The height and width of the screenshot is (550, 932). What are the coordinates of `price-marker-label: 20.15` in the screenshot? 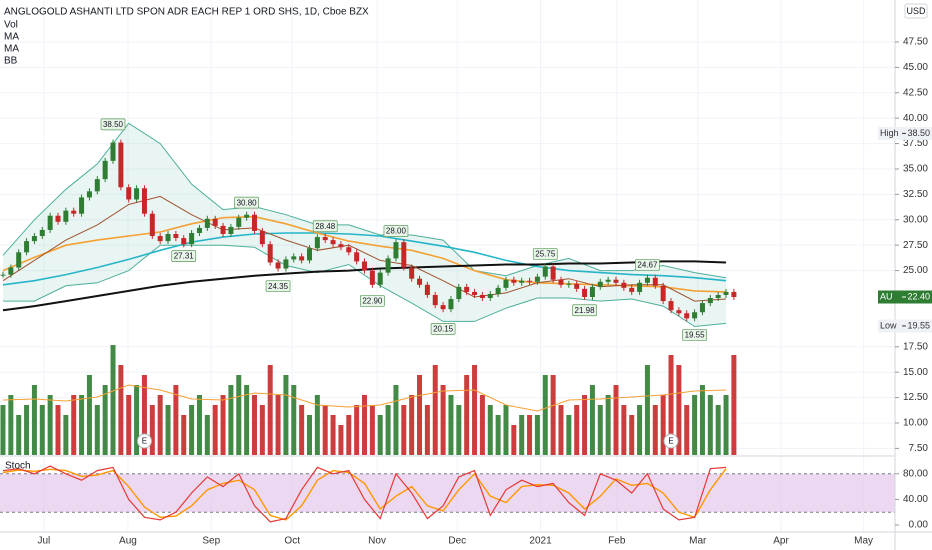 It's located at (443, 328).